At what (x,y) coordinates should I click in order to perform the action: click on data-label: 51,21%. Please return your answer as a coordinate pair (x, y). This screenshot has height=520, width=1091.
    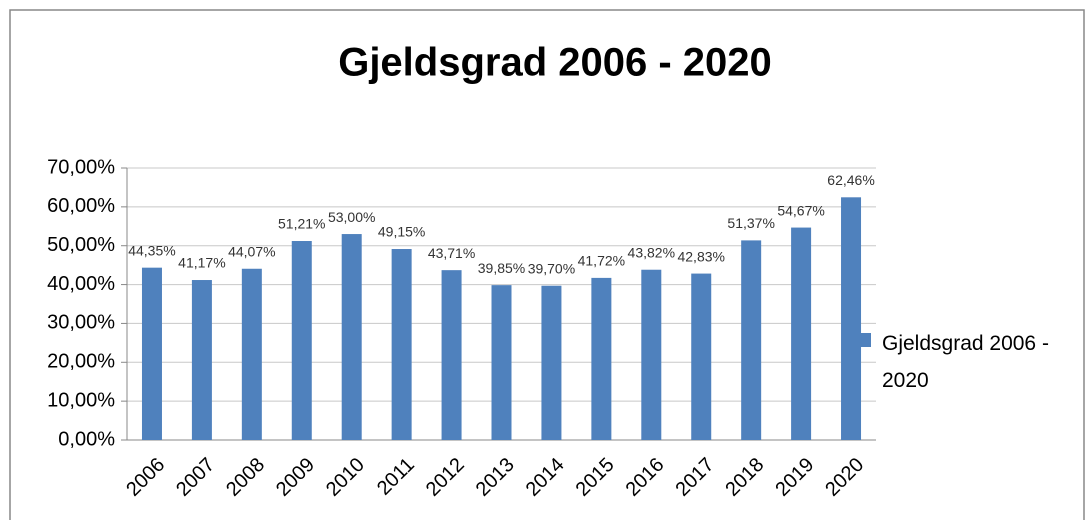
    Looking at the image, I should click on (301, 224).